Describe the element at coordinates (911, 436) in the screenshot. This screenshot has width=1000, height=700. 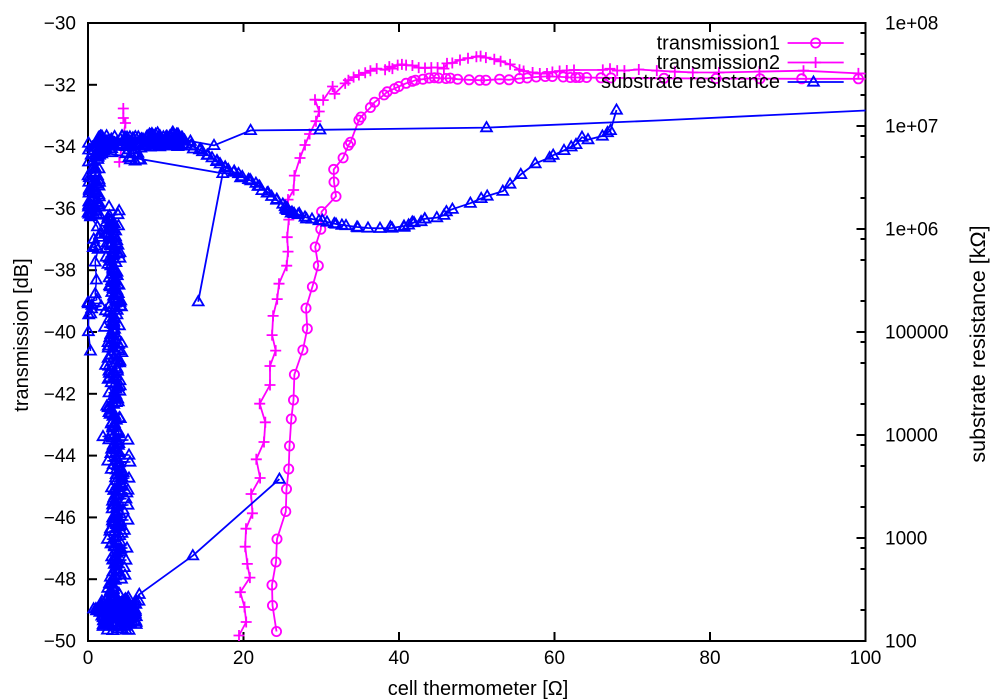
I see `svg-text: 10000` at that location.